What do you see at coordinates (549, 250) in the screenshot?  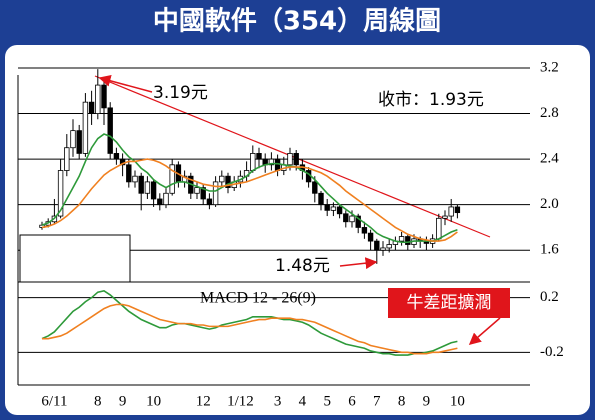 I see `y-tick-label: 1.6` at bounding box center [549, 250].